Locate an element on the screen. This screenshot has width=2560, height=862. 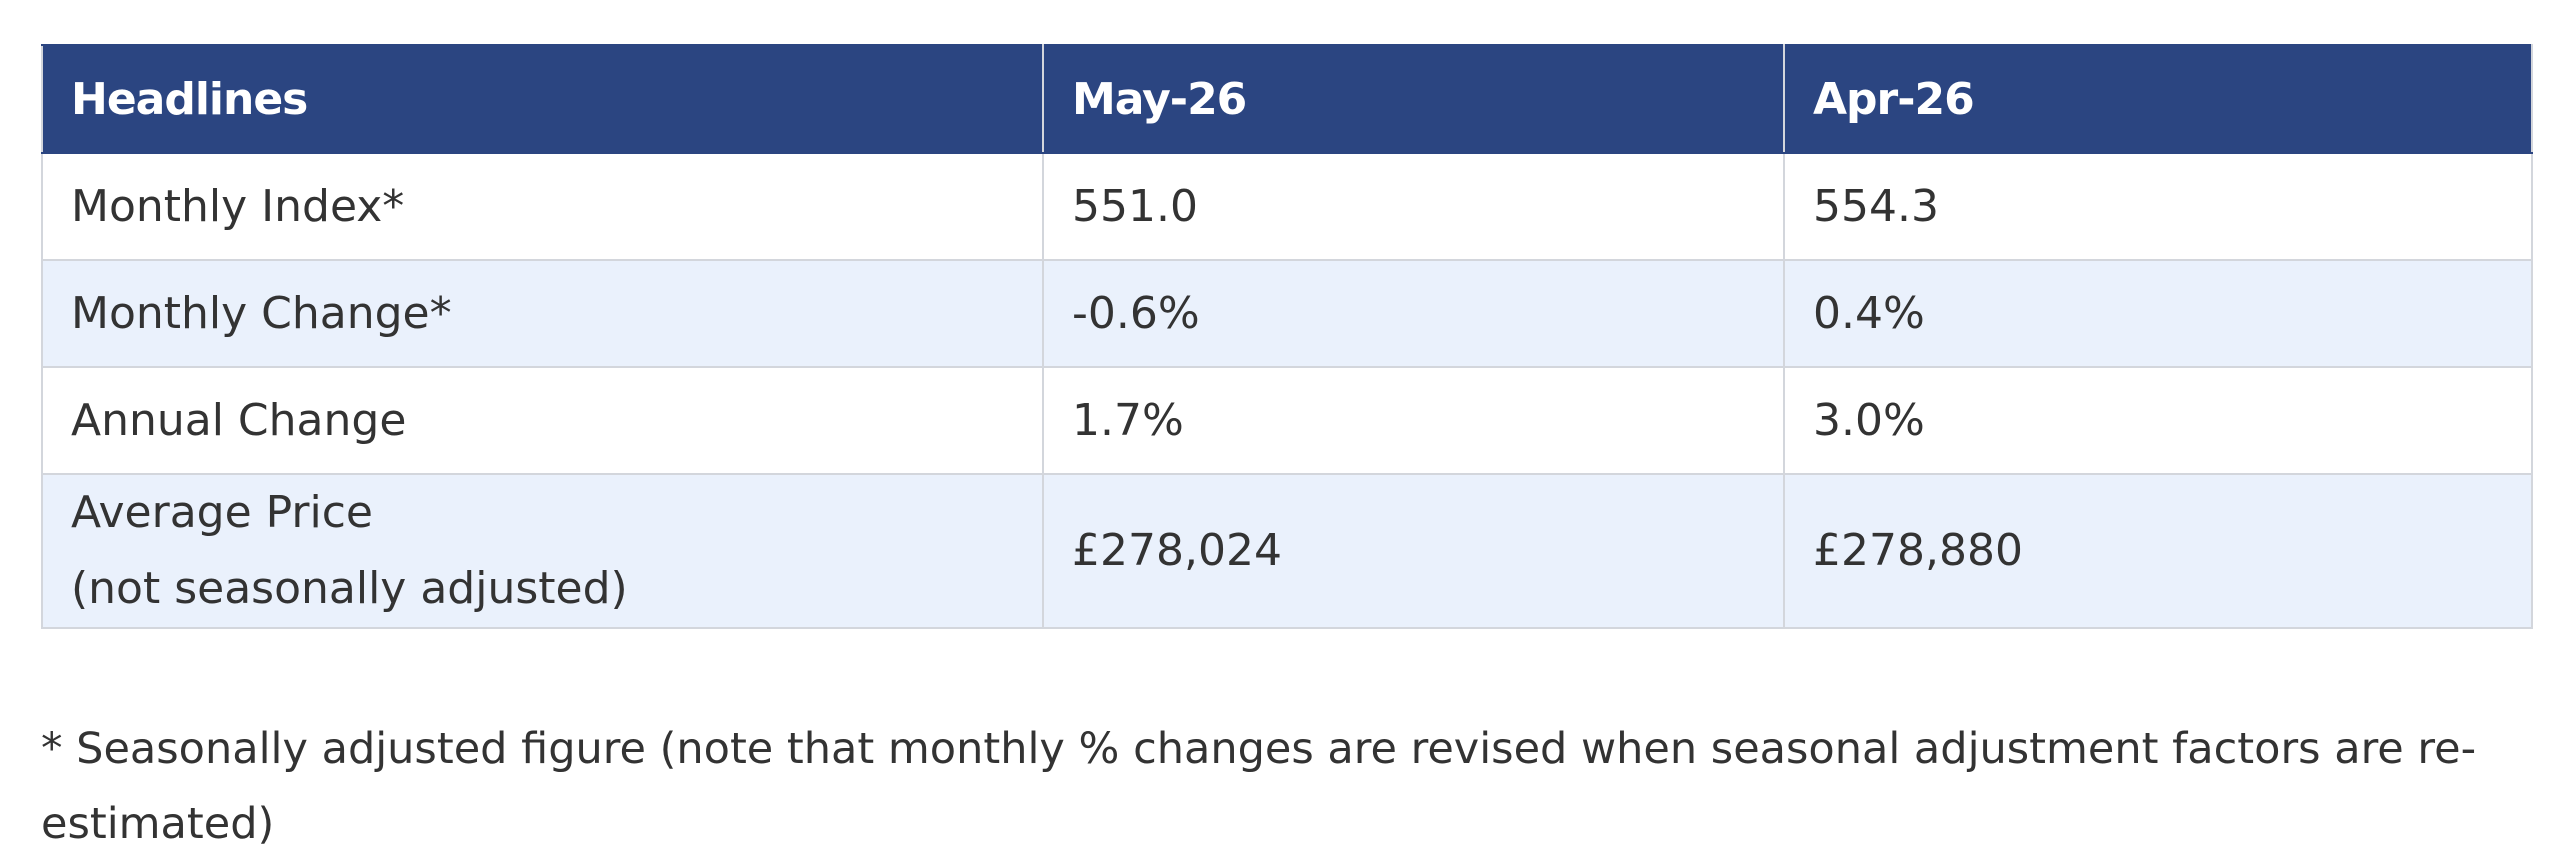
header-cell: Headlines is located at coordinates (542, 99).